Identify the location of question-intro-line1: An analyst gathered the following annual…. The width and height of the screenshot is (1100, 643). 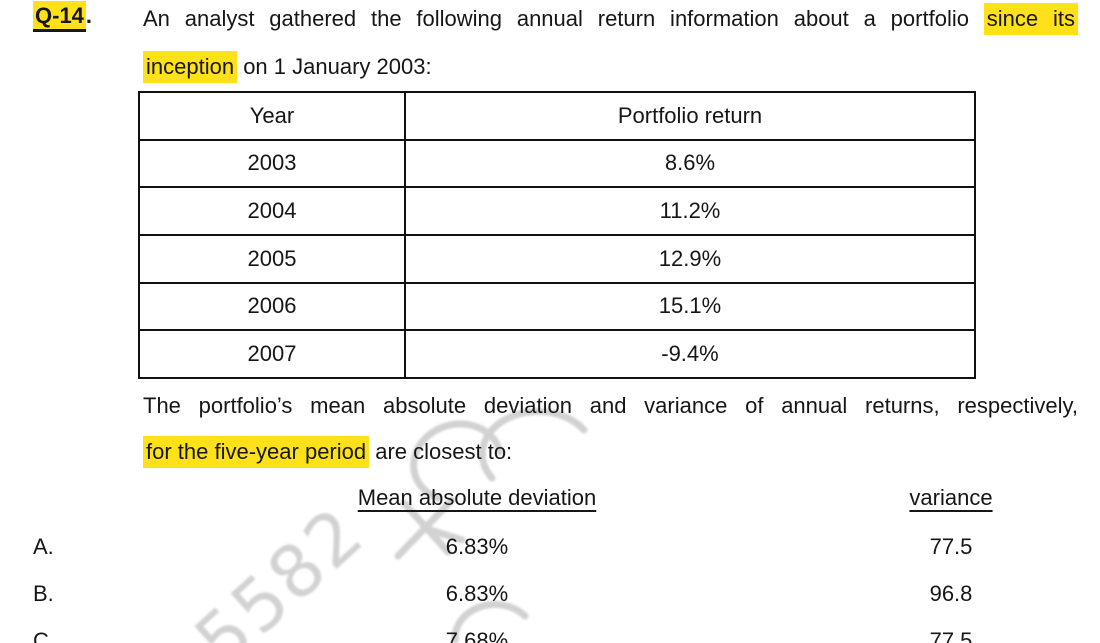
(610, 19).